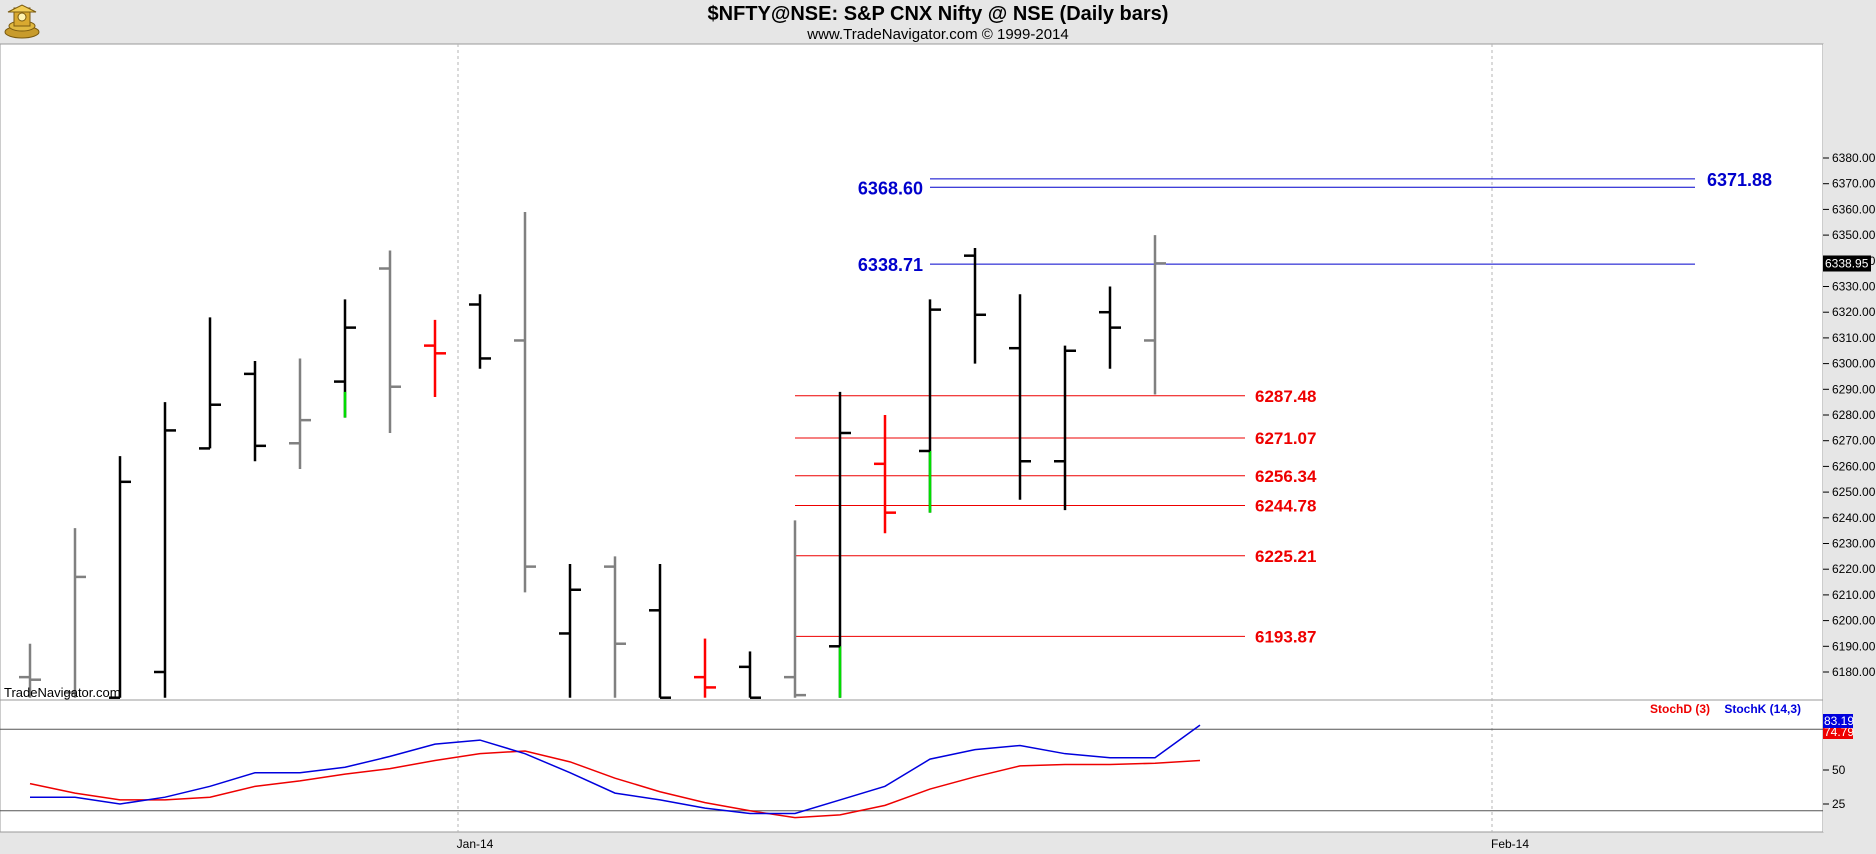 This screenshot has width=1876, height=854. I want to click on stoch-y-tick-label: 50, so click(1839, 770).